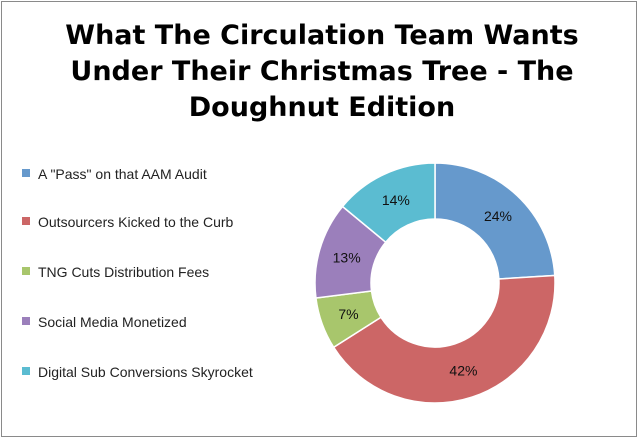  Describe the element at coordinates (26, 271) in the screenshot. I see `legend-swatch-tng-fees` at that location.